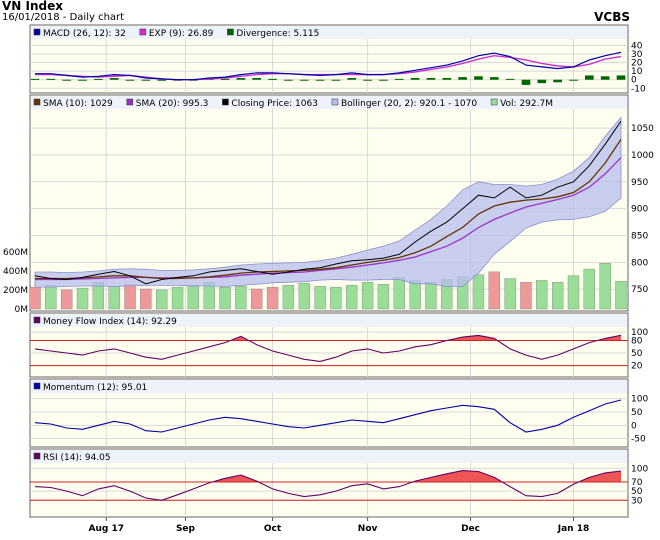 The image size is (660, 540). I want to click on momentum-ytick-1: 50, so click(637, 413).